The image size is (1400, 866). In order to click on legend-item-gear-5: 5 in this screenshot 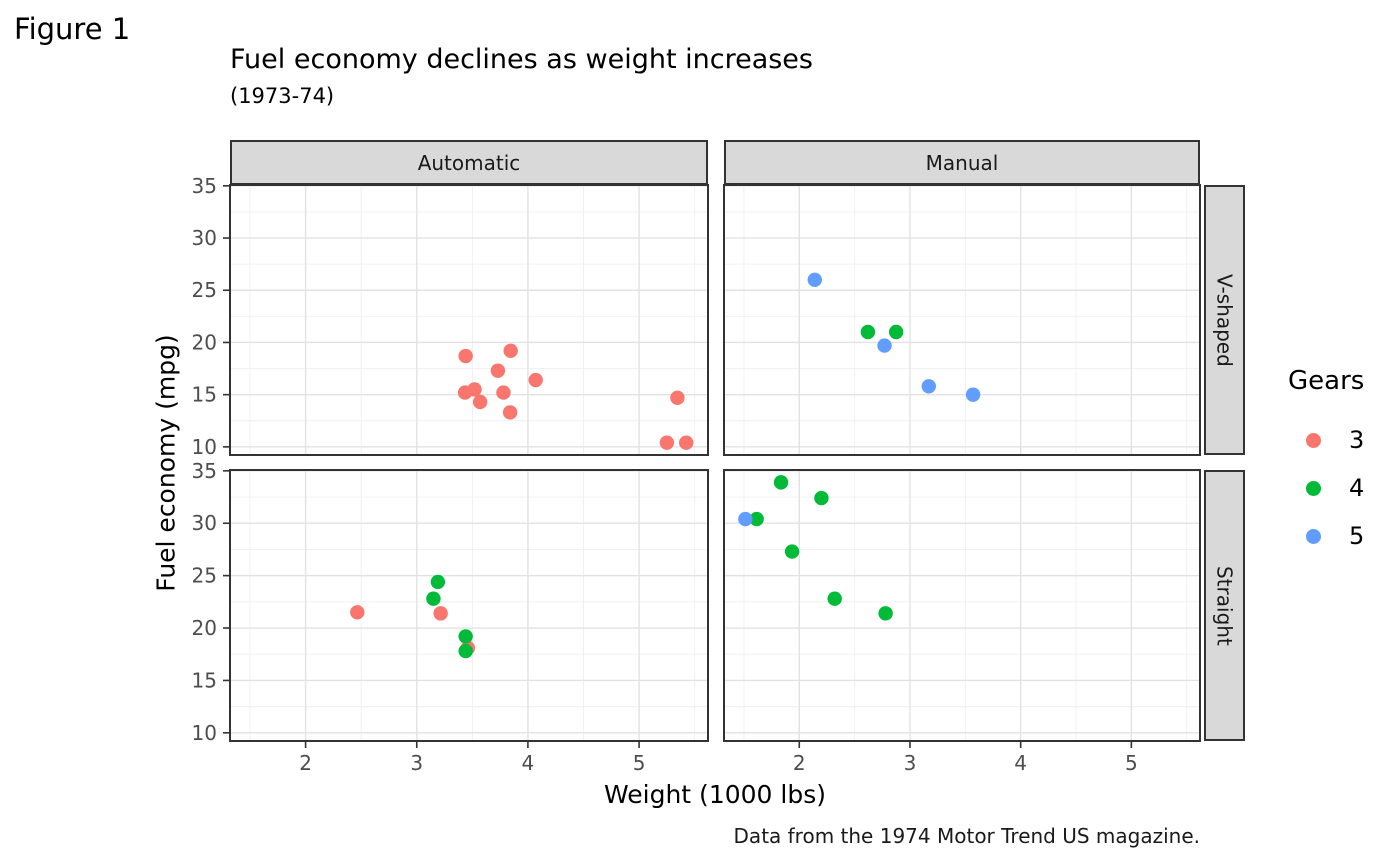, I will do `click(1343, 536)`.